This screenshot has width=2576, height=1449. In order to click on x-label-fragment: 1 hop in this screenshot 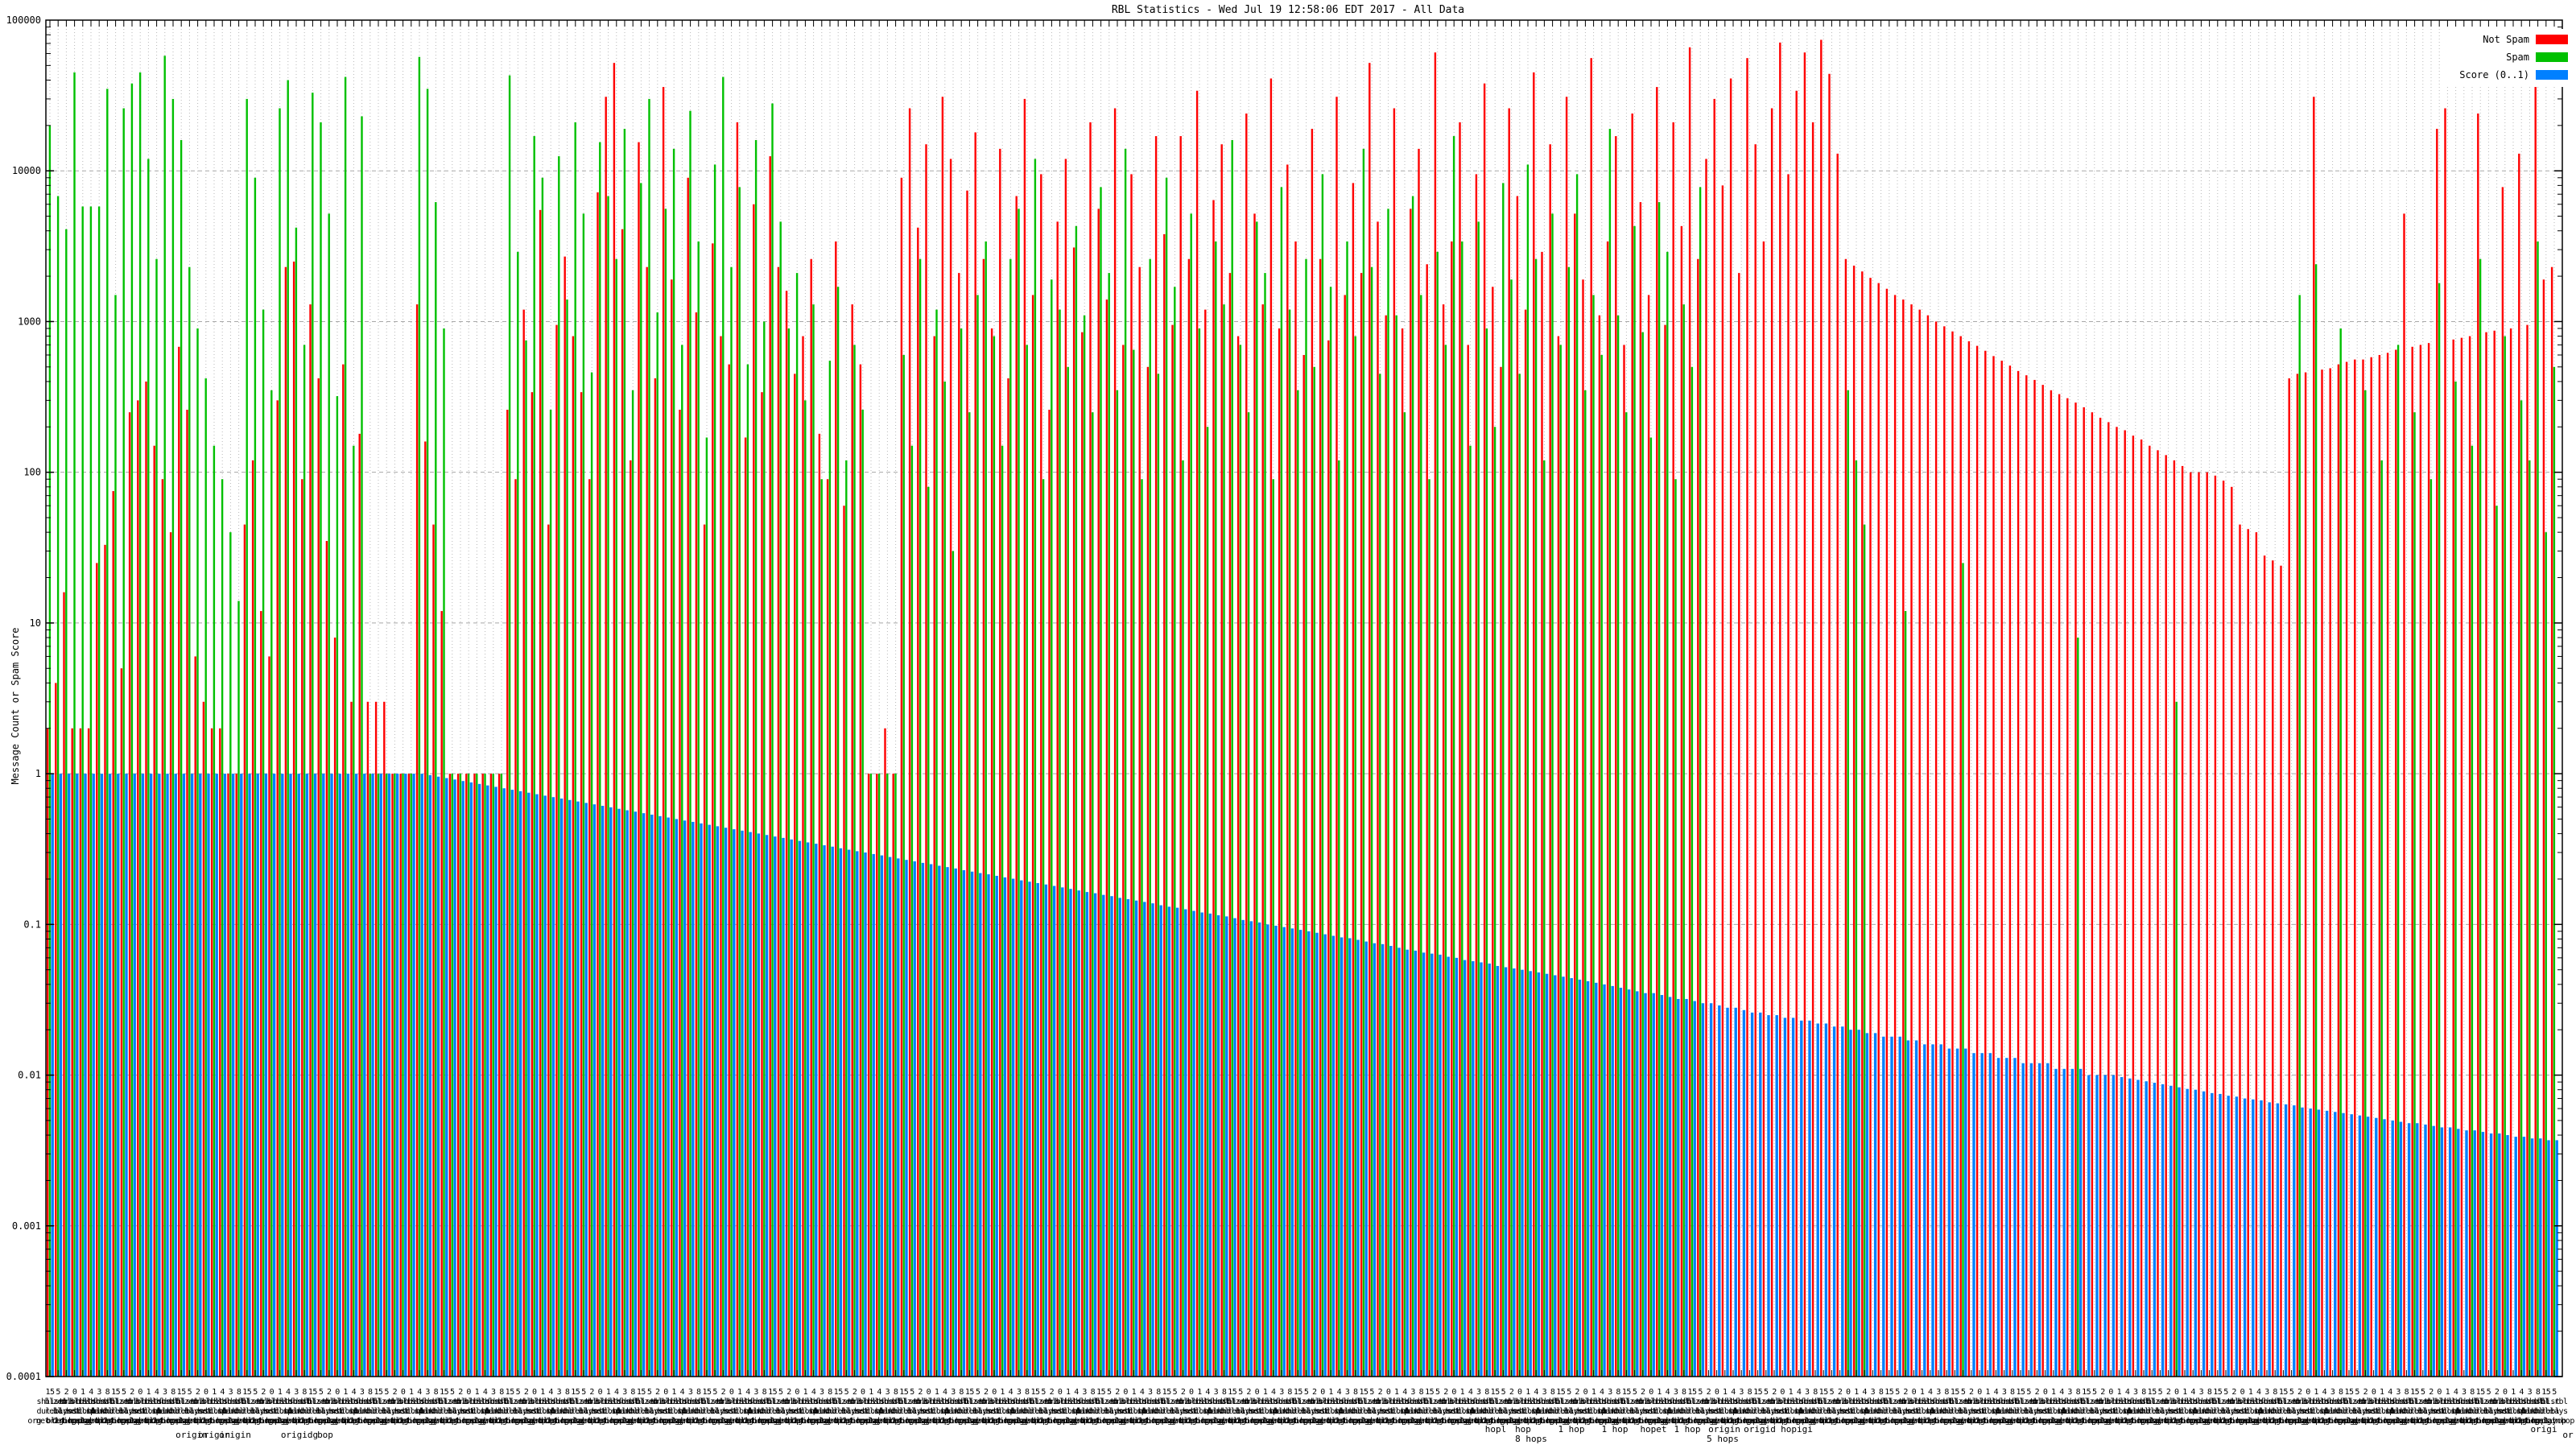, I will do `click(1614, 1429)`.